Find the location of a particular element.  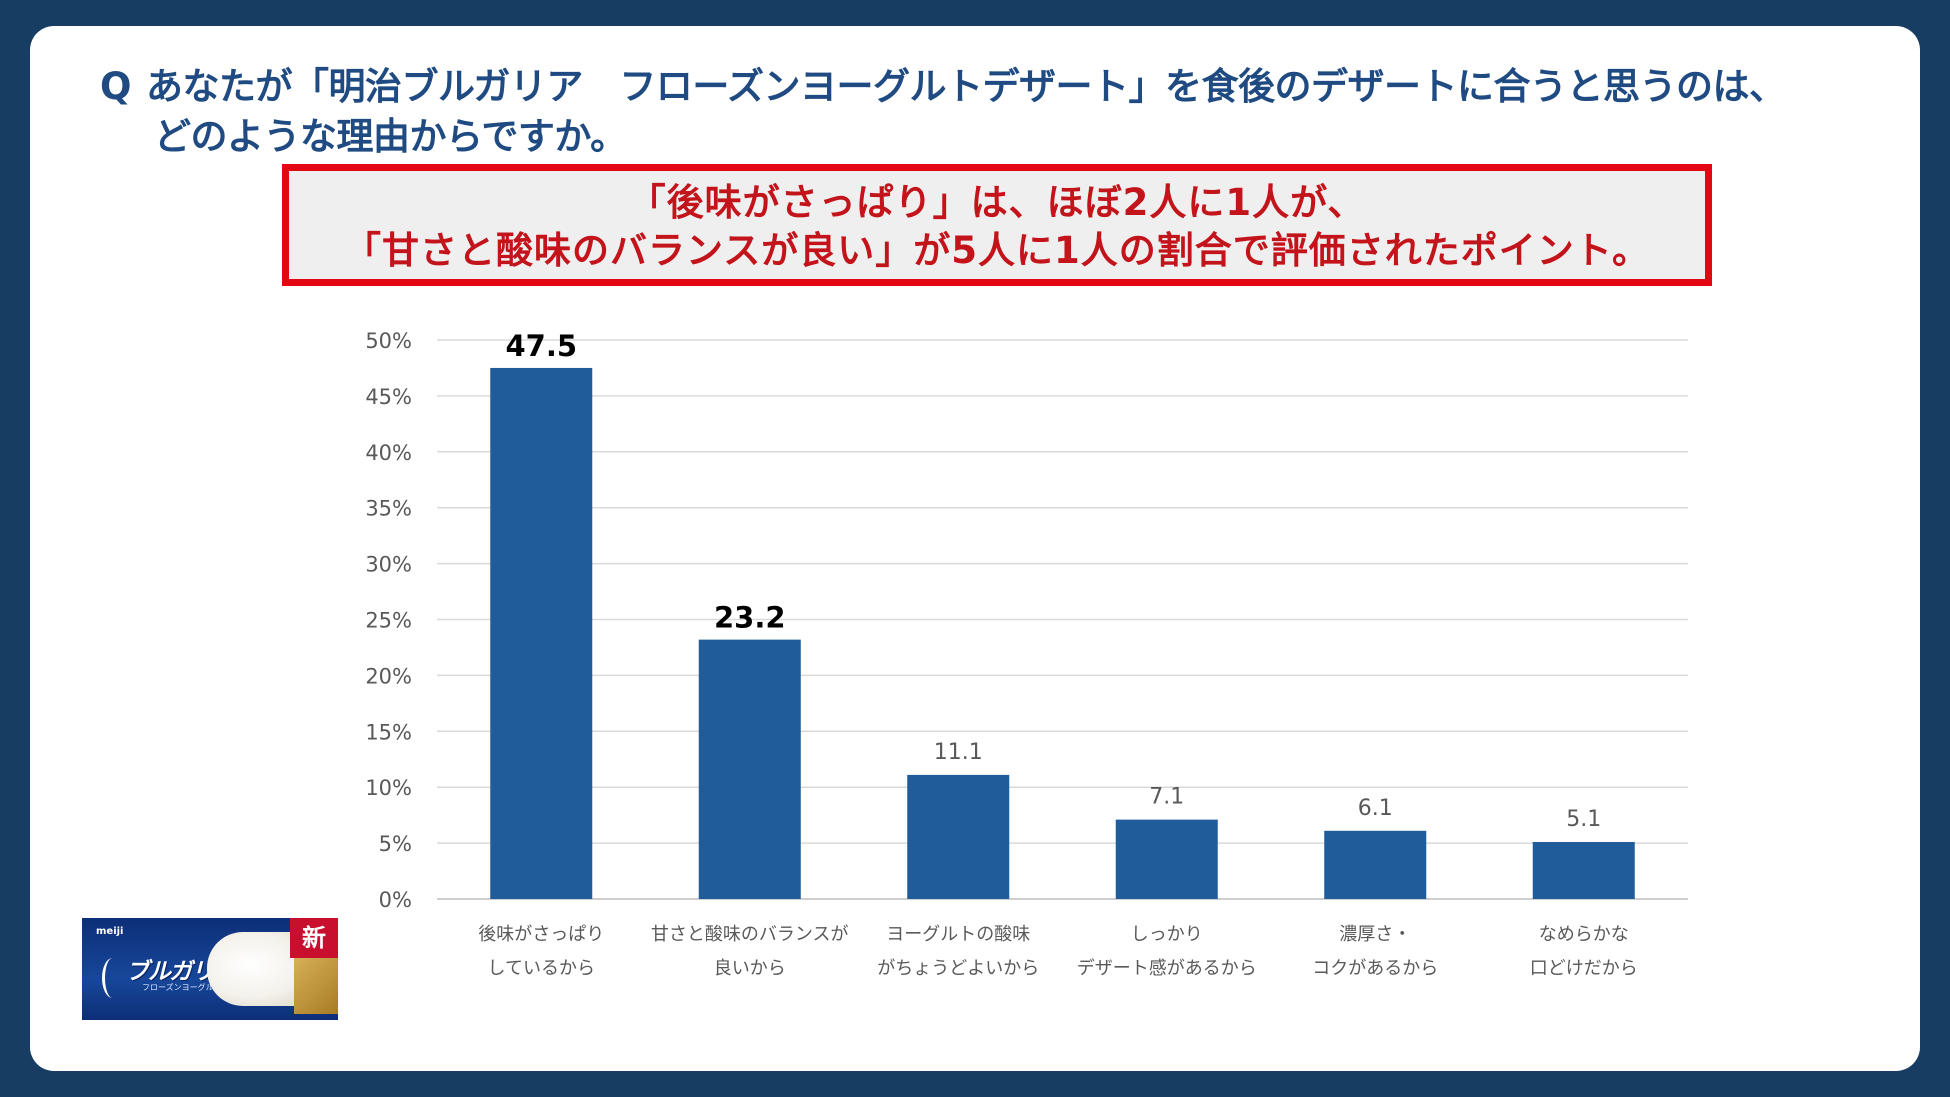

gold-stripe-decoration is located at coordinates (316, 984).